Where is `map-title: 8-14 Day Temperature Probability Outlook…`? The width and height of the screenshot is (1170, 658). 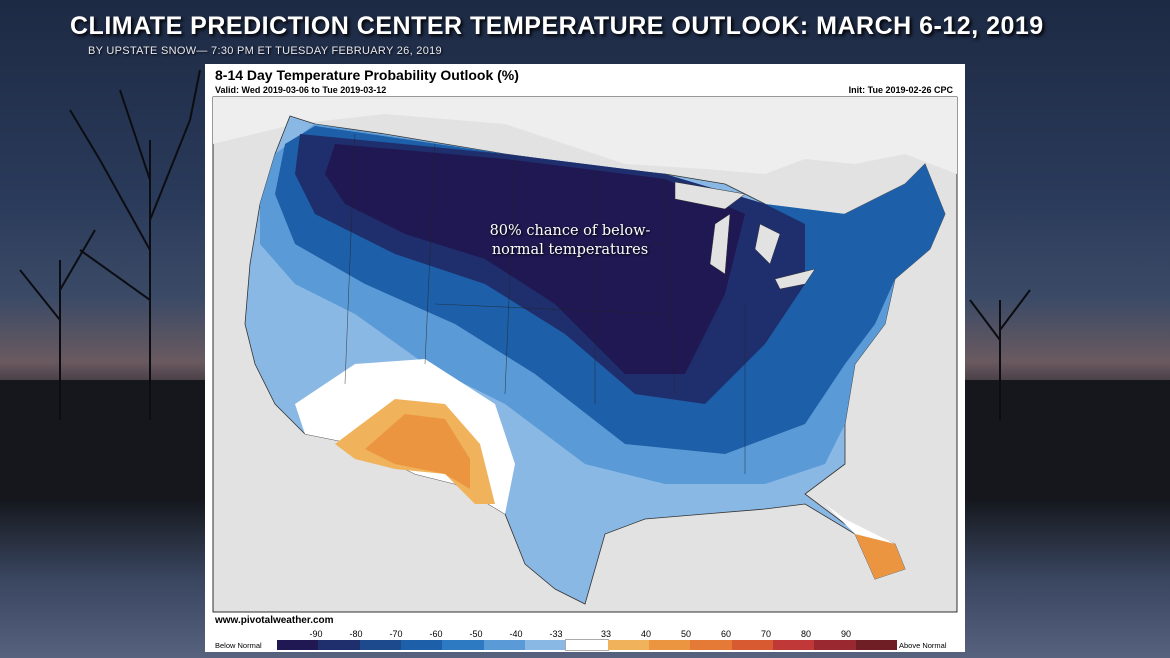
map-title: 8-14 Day Temperature Probability Outlook… is located at coordinates (367, 75).